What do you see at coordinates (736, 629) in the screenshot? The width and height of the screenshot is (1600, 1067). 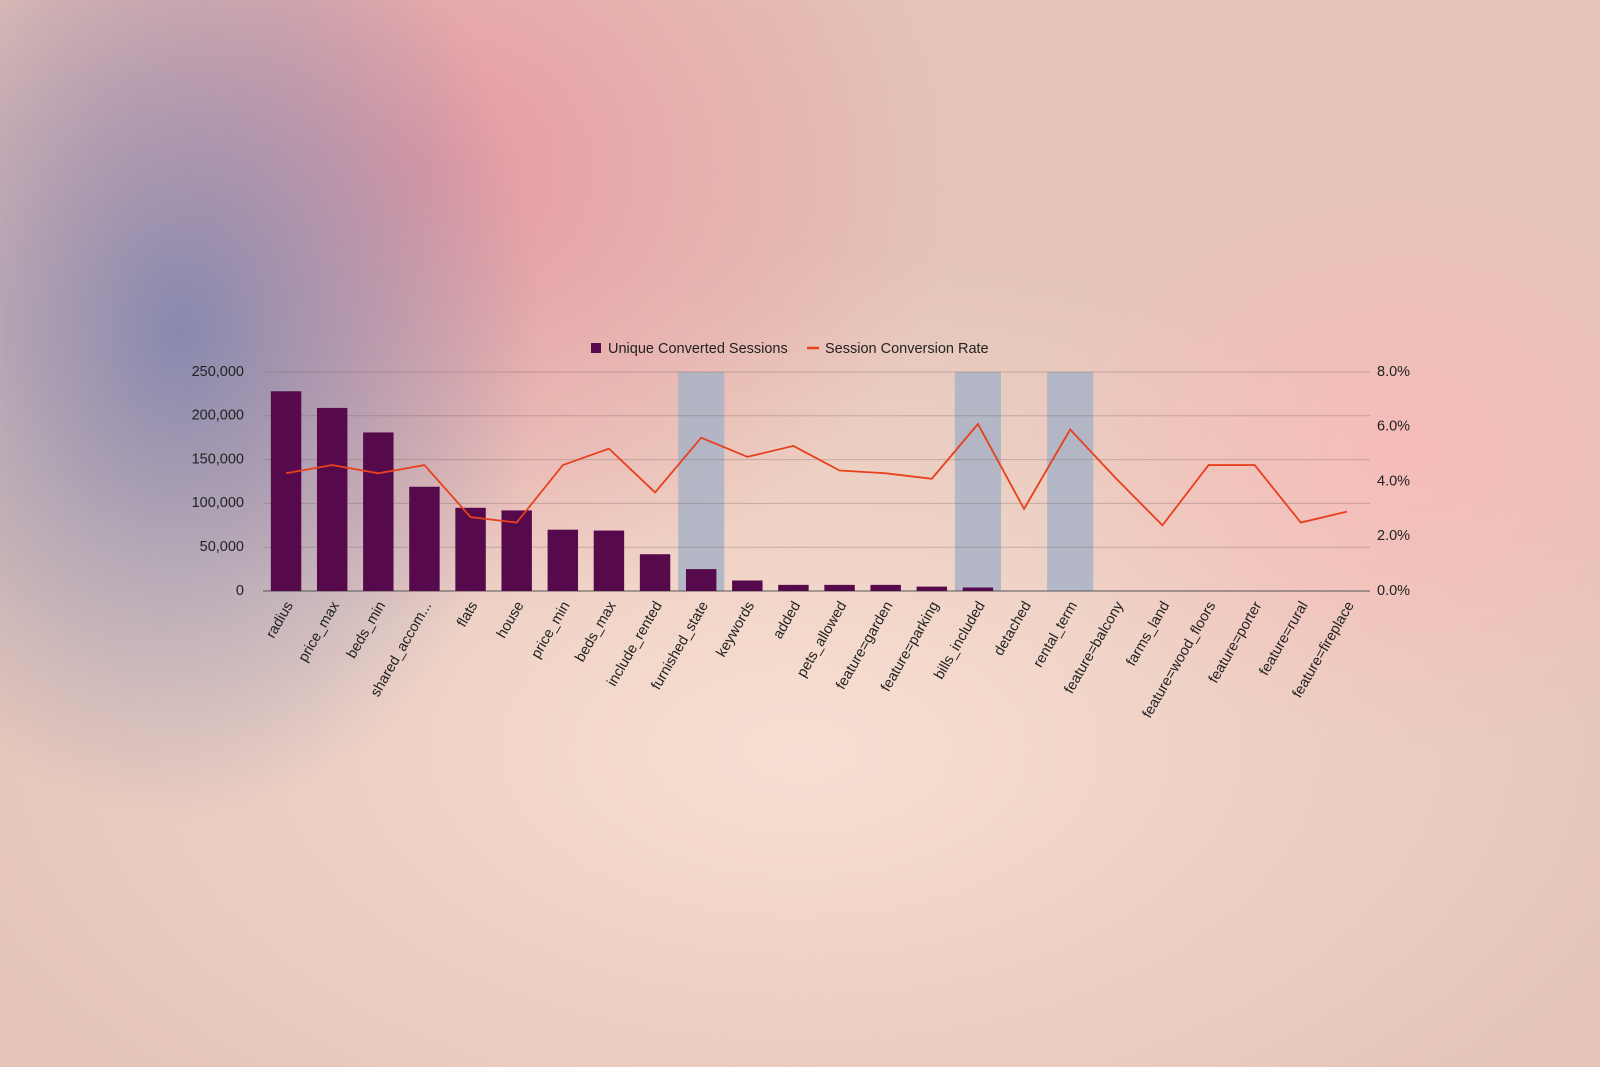 I see `x-tick-label: keywords` at bounding box center [736, 629].